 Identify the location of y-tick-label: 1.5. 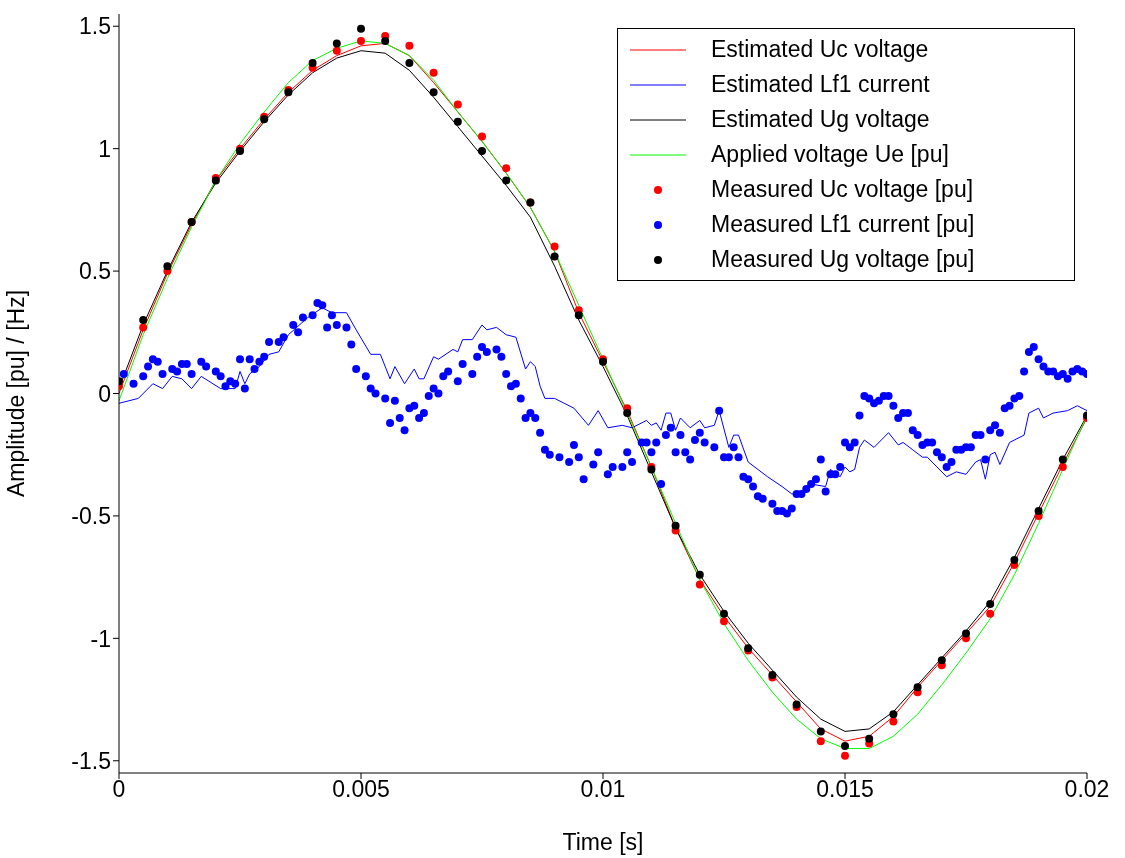
(95, 26).